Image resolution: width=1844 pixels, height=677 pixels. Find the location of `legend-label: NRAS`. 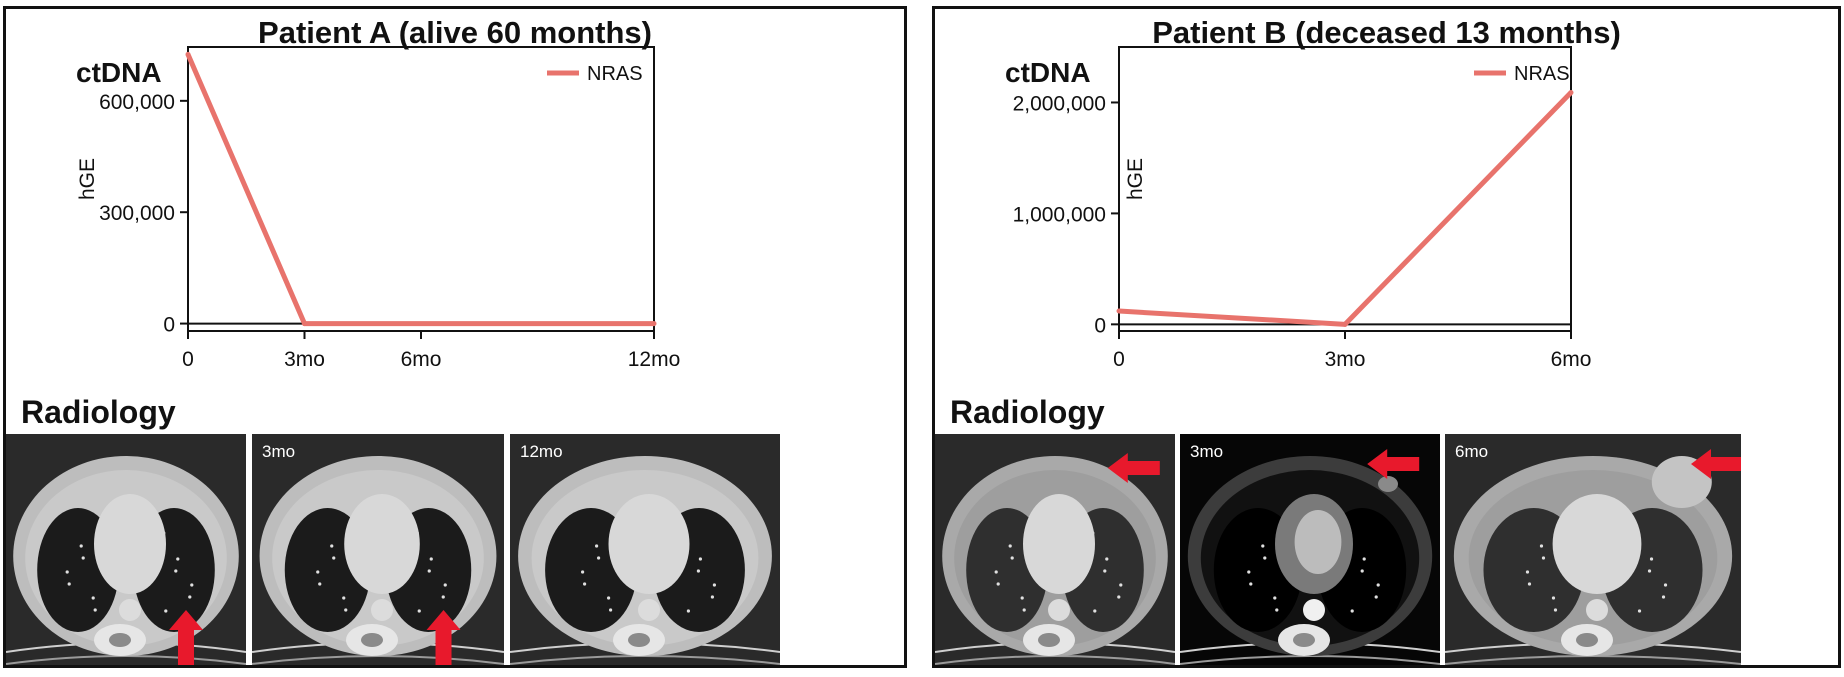

legend-label: NRAS is located at coordinates (615, 74).